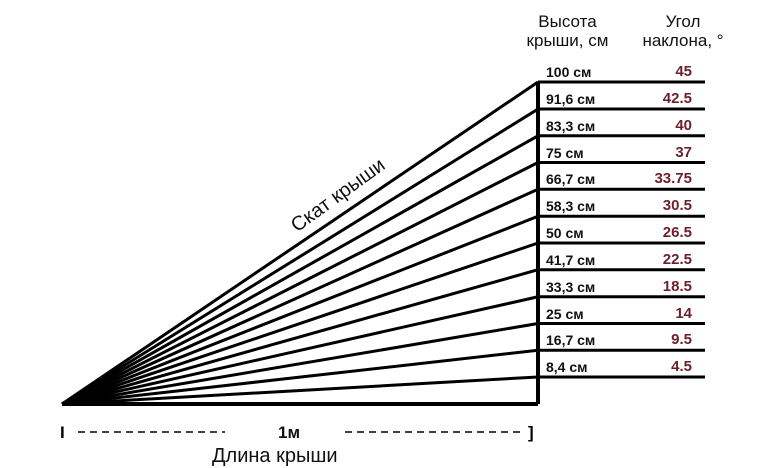 The image size is (758, 468). Describe the element at coordinates (683, 152) in the screenshot. I see `row-angle-value: 37` at that location.